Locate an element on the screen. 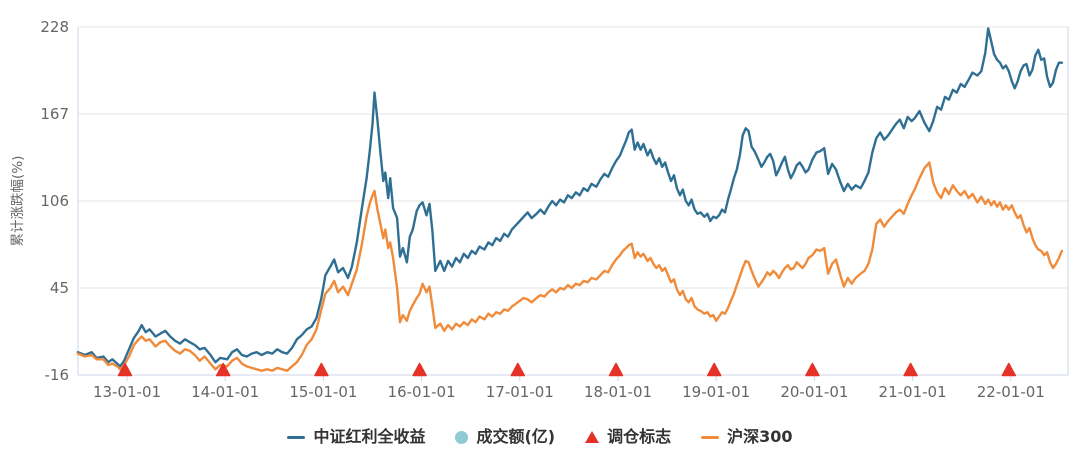 This screenshot has width=1080, height=453. legend-circle-marker-icon is located at coordinates (462, 437).